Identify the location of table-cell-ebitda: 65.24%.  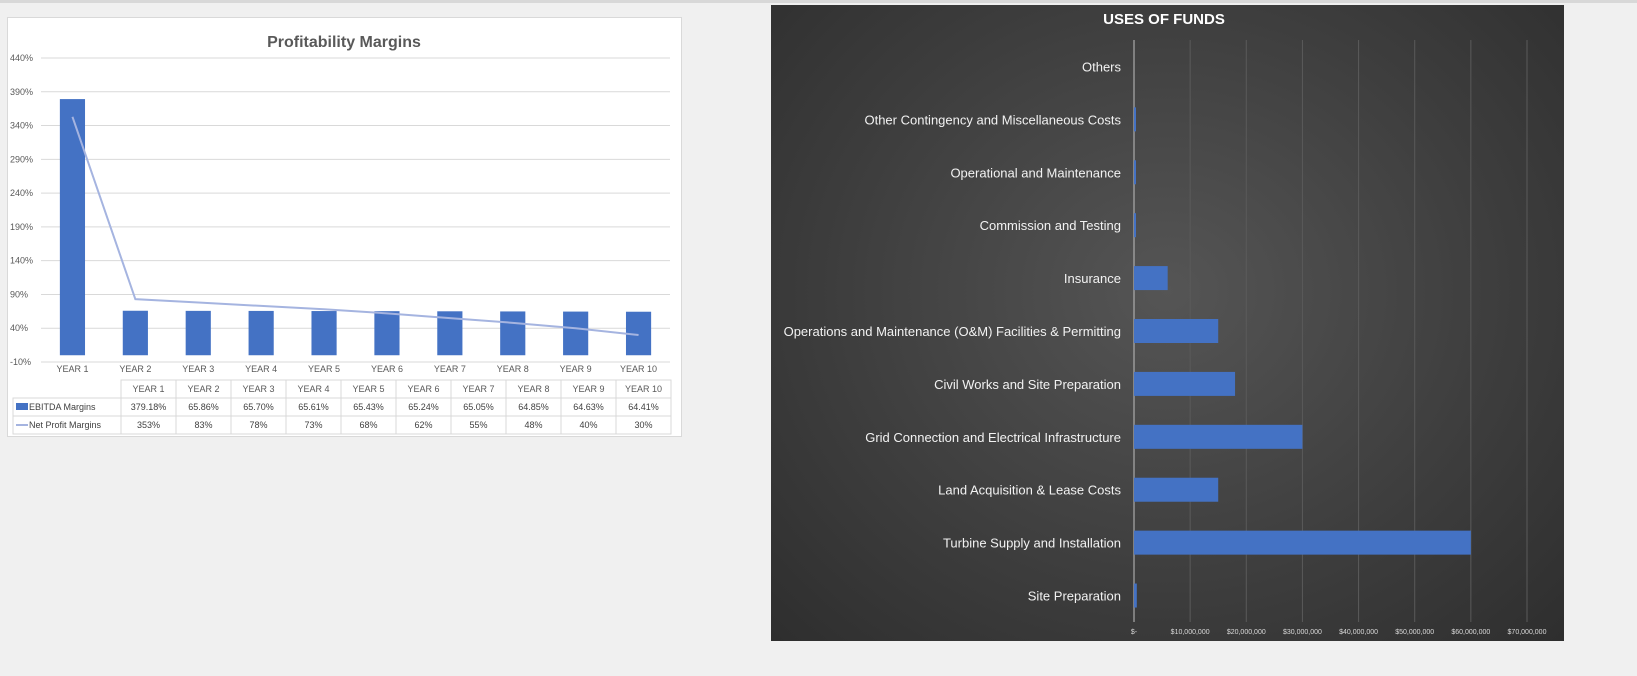
(423, 407).